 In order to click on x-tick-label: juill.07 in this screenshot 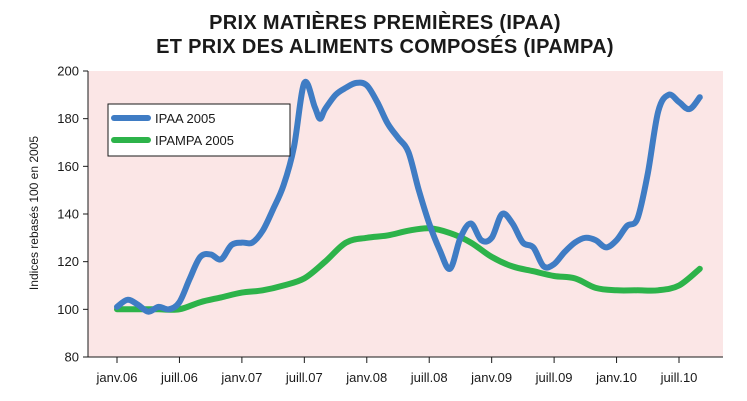, I will do `click(304, 377)`.